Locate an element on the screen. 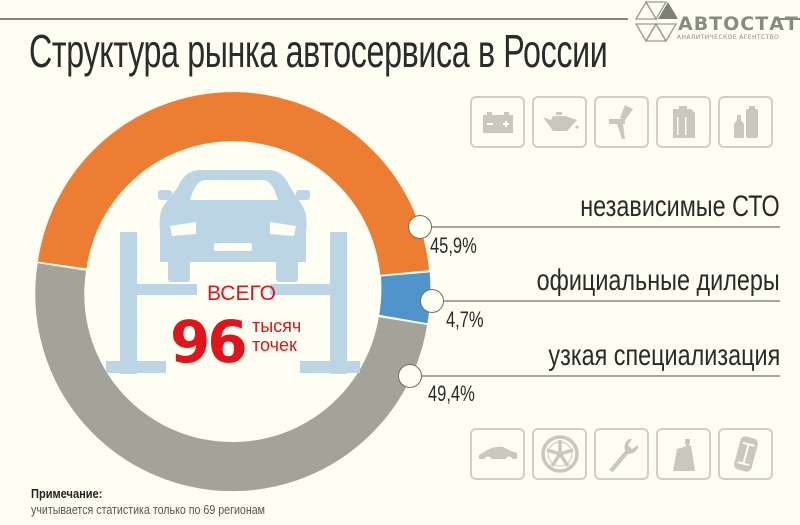  label-independent: независимые СТО is located at coordinates (680, 206).